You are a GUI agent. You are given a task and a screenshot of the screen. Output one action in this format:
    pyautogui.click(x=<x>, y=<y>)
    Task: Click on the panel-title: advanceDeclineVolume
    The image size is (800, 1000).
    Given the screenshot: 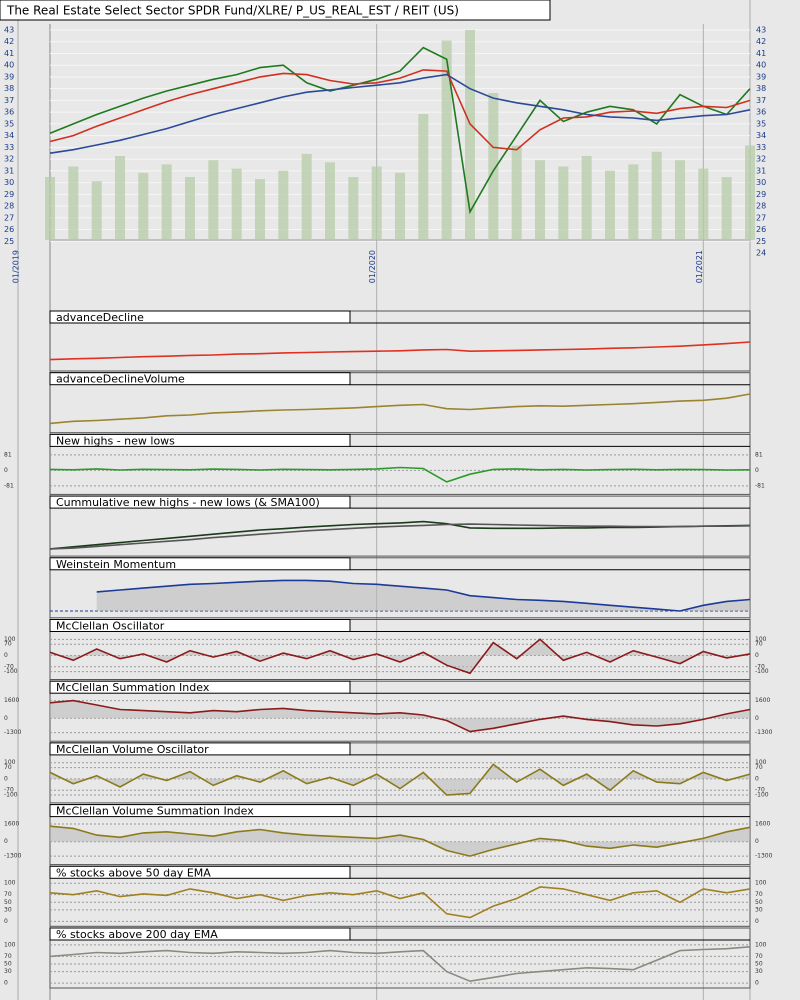 What is the action you would take?
    pyautogui.click(x=120, y=379)
    